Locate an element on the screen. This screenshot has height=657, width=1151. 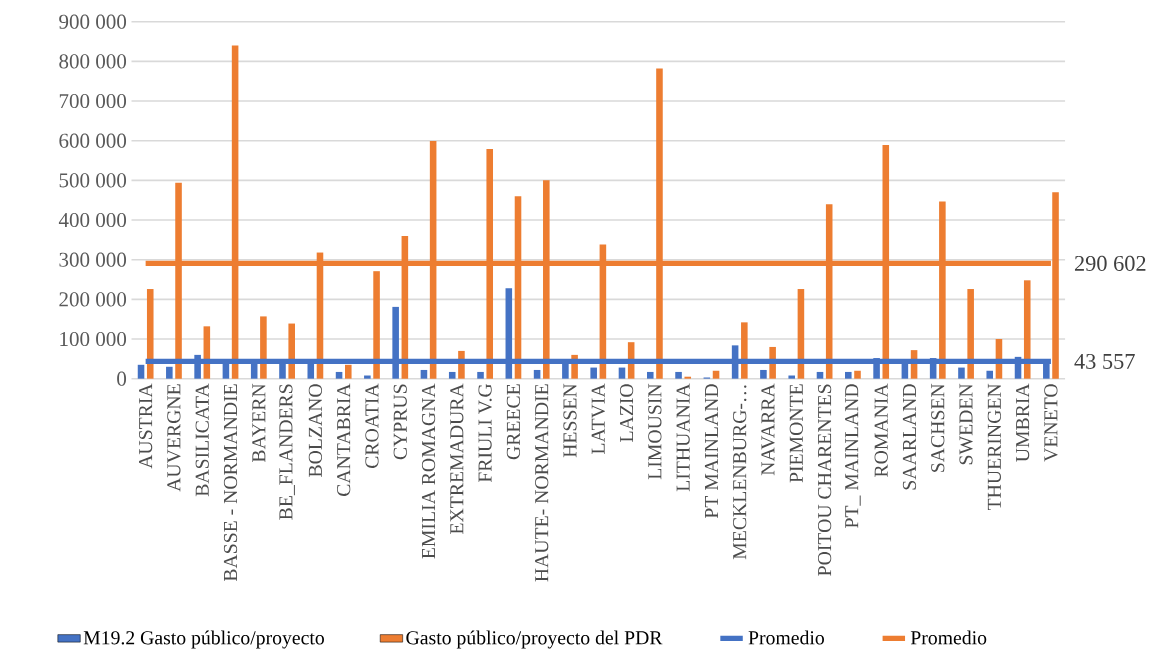
x-tick-label: AUSTRIA is located at coordinates (146, 426).